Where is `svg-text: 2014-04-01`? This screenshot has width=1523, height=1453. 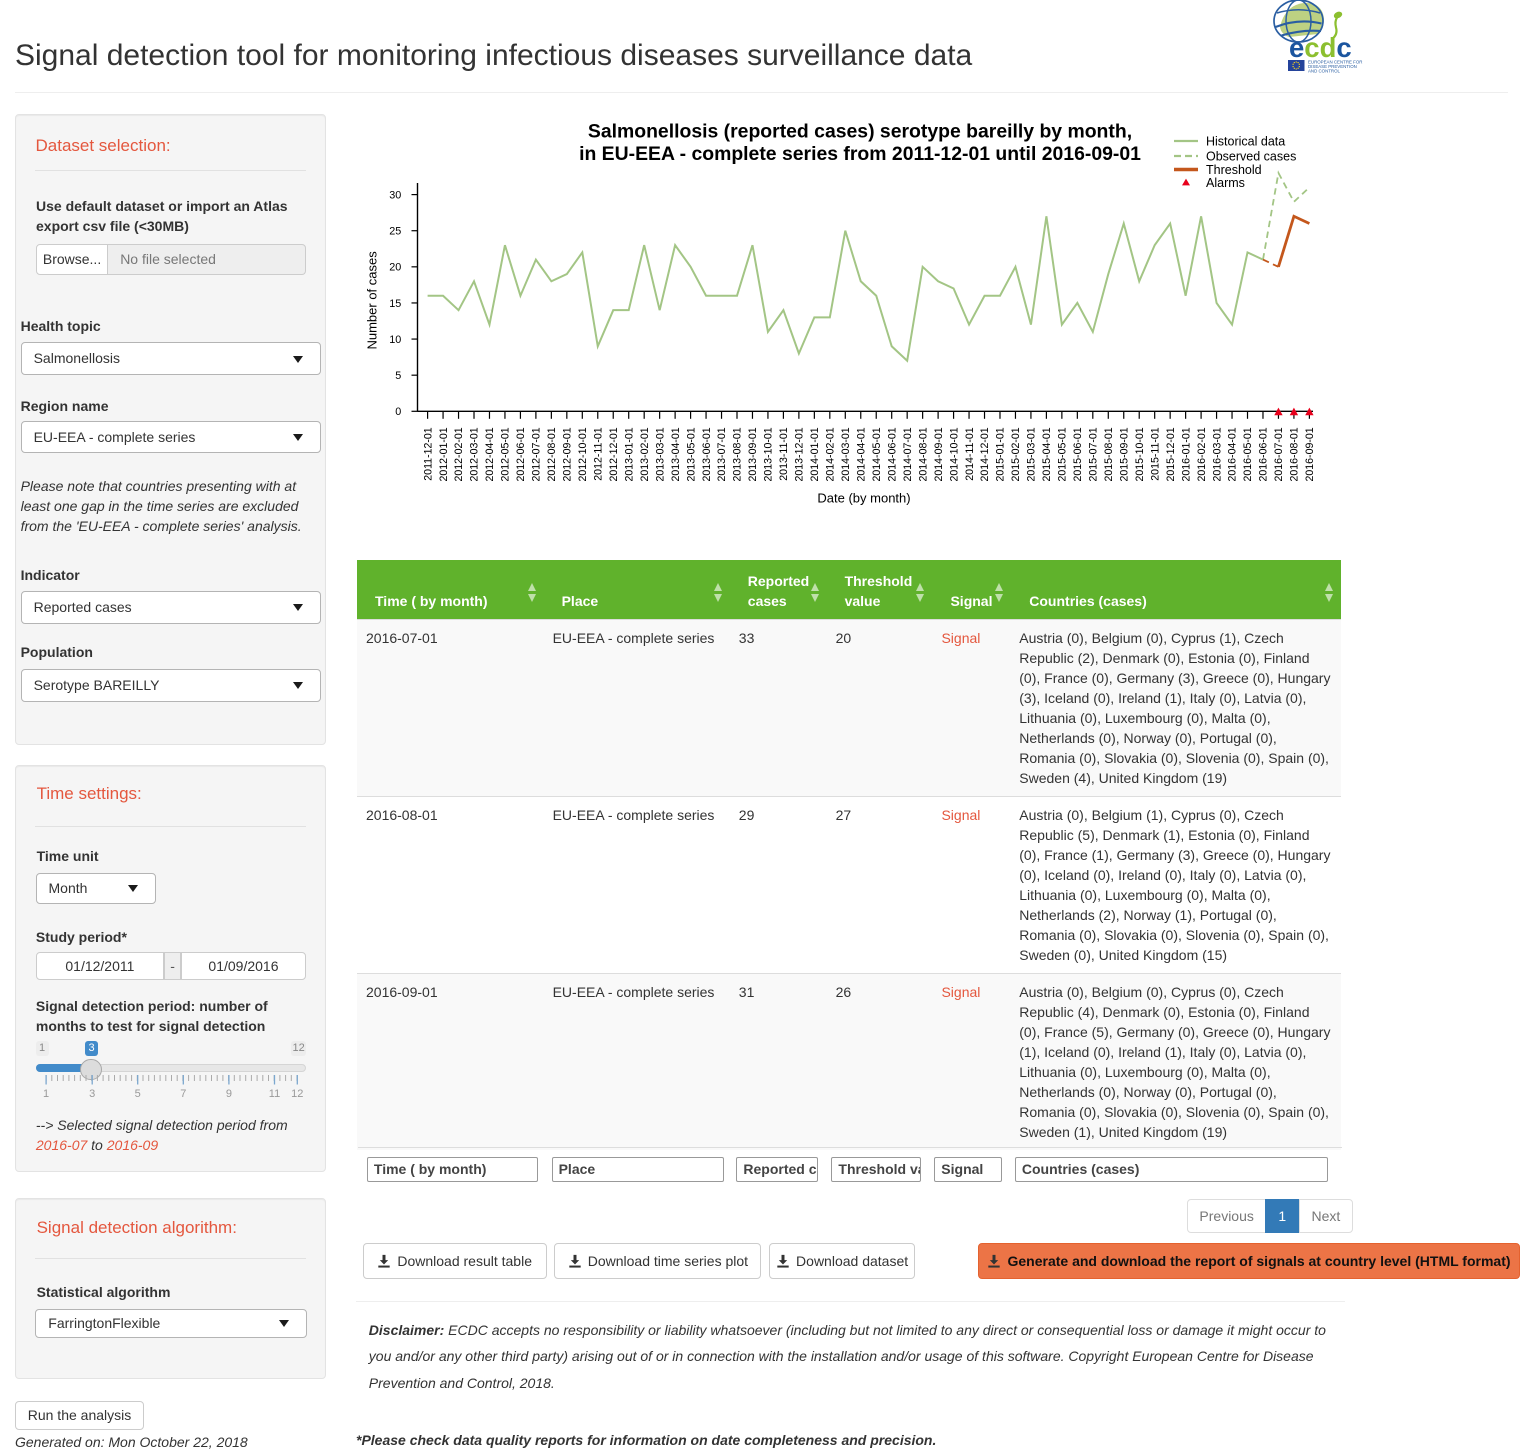
svg-text: 2014-04-01 is located at coordinates (861, 454).